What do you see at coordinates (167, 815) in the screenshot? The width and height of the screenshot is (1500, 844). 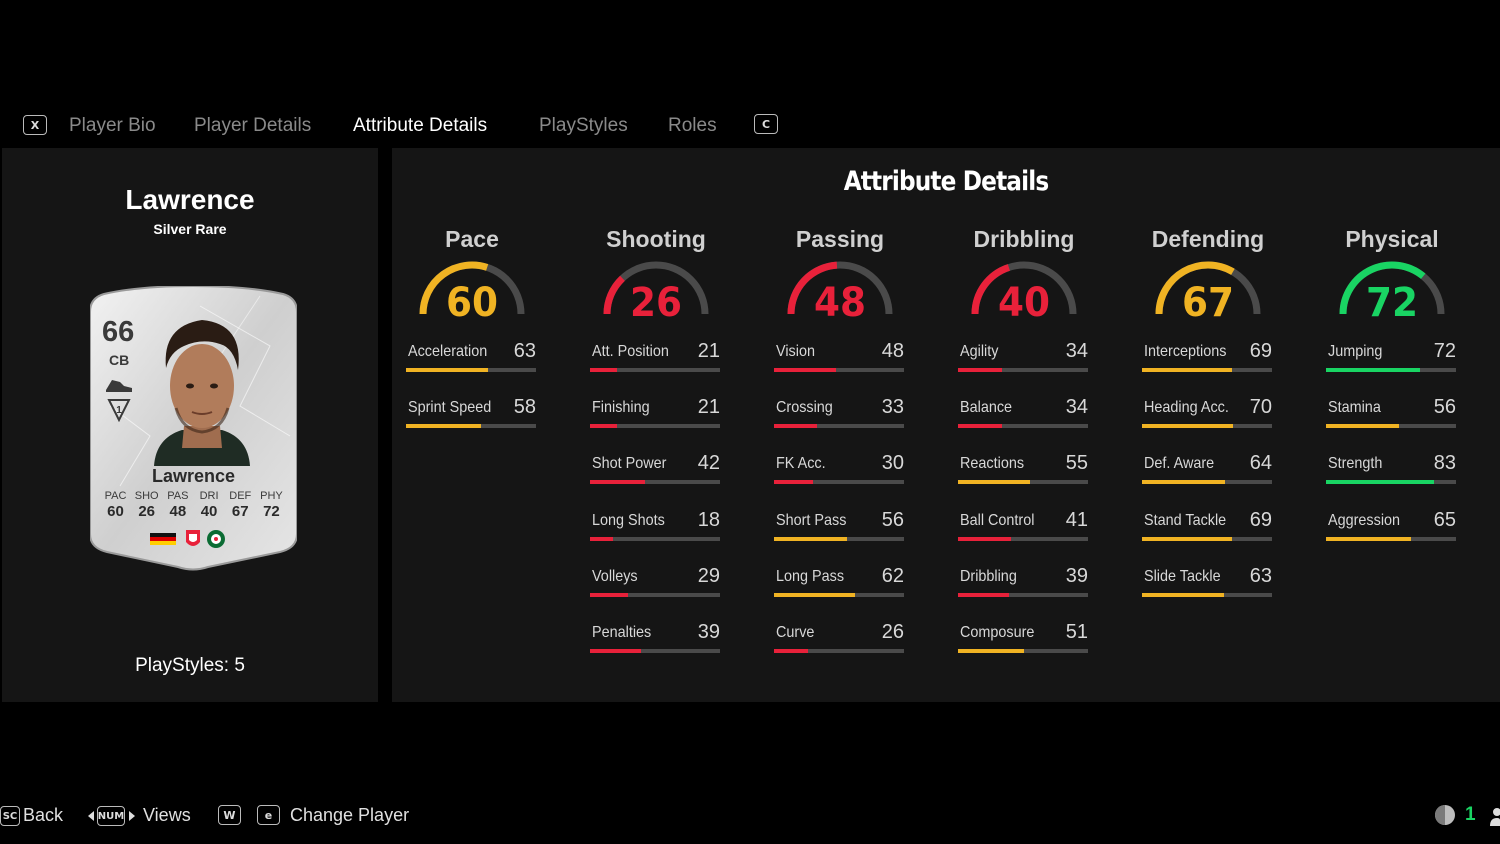 I see `views-button: Views` at bounding box center [167, 815].